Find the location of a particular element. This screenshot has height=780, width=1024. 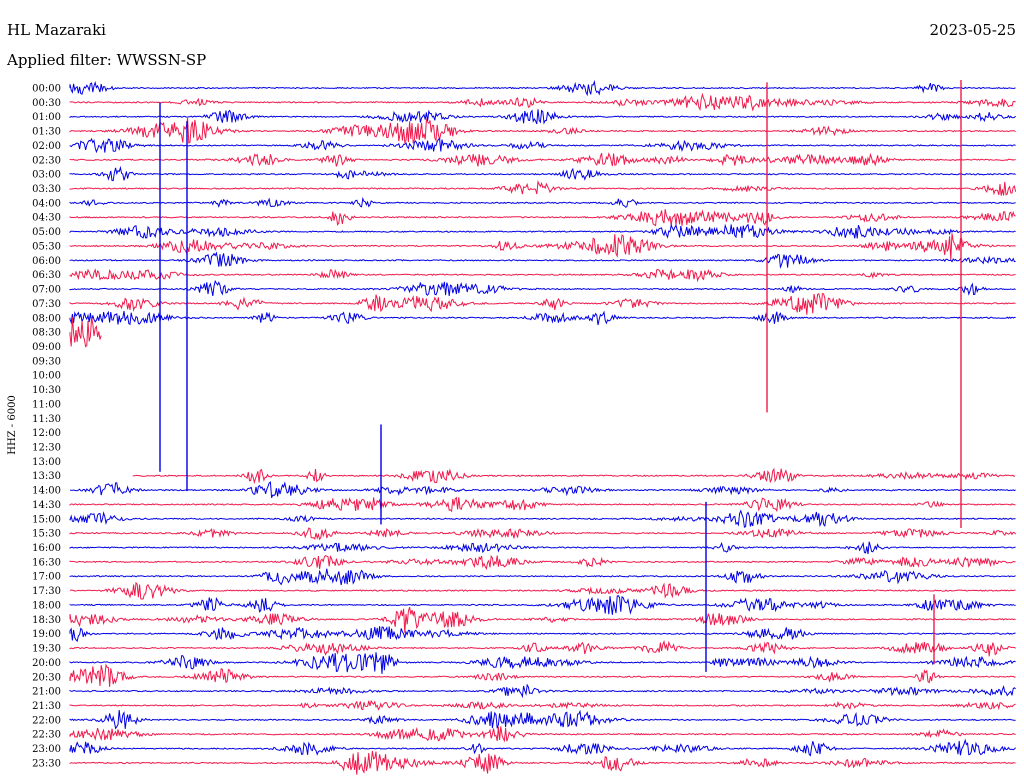

time-tick-label: 22:30 is located at coordinates (46, 735).